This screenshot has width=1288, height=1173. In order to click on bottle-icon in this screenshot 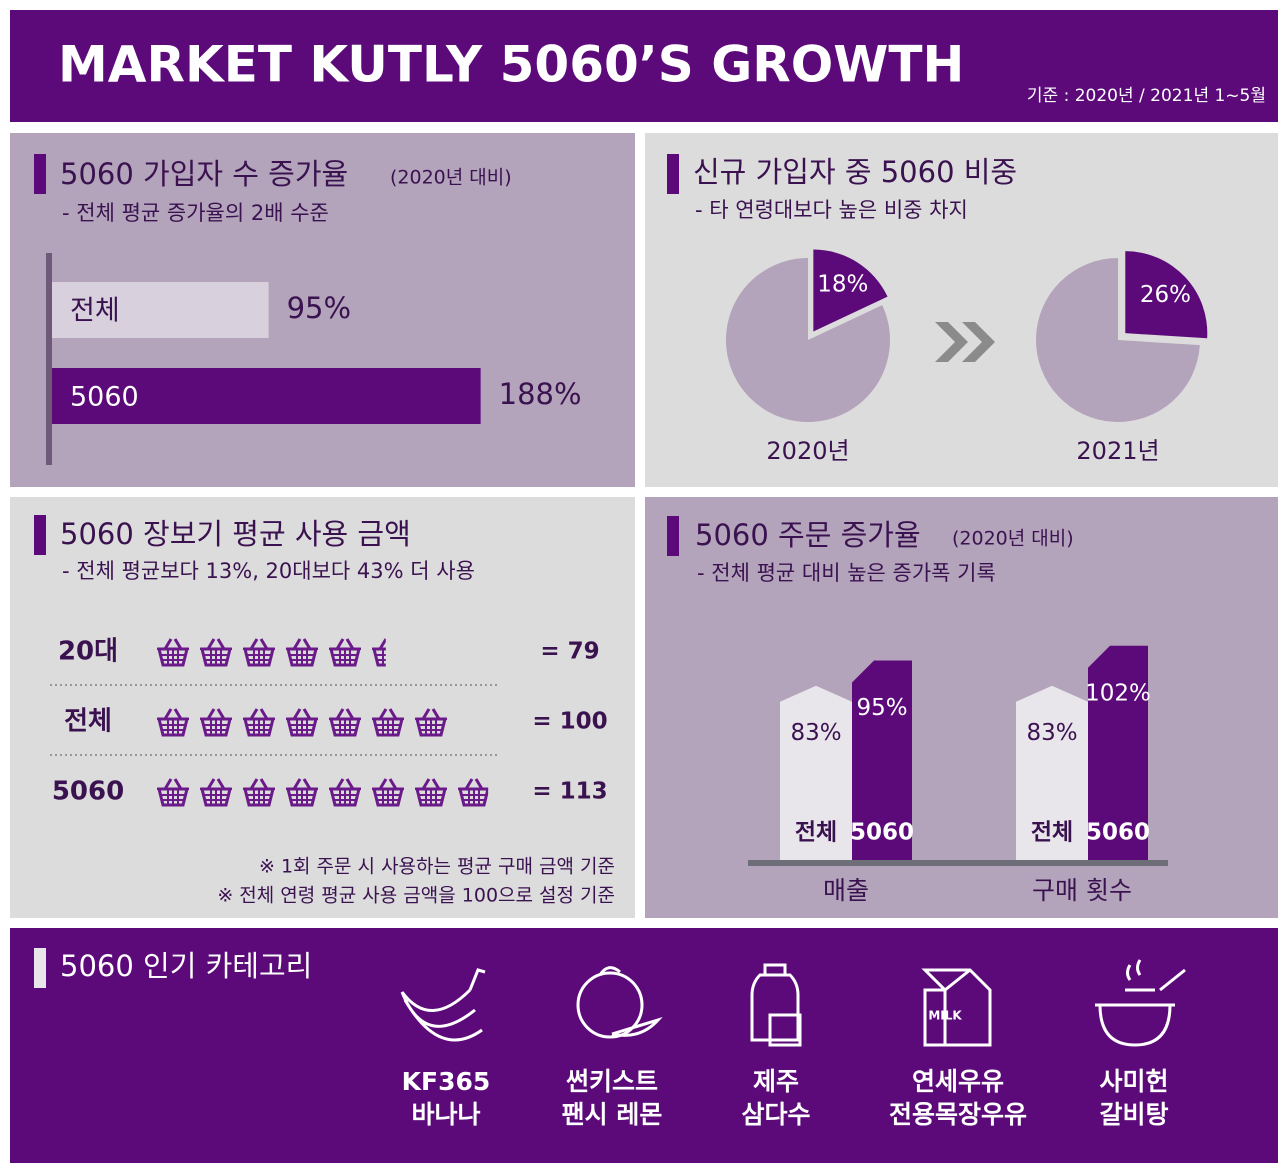, I will do `click(776, 1005)`.